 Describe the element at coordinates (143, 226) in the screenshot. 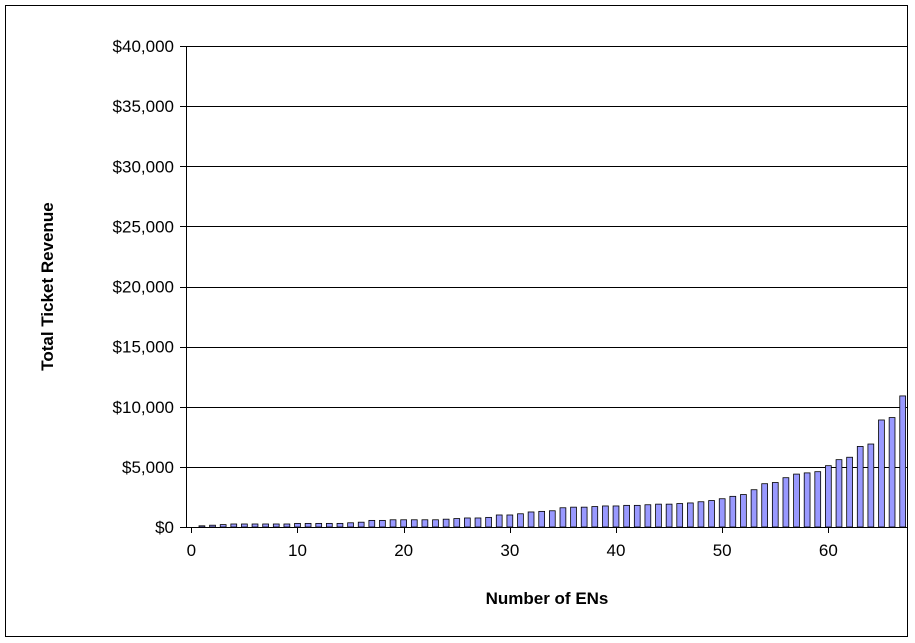

I see `y-tick-label-5: $25,000` at that location.